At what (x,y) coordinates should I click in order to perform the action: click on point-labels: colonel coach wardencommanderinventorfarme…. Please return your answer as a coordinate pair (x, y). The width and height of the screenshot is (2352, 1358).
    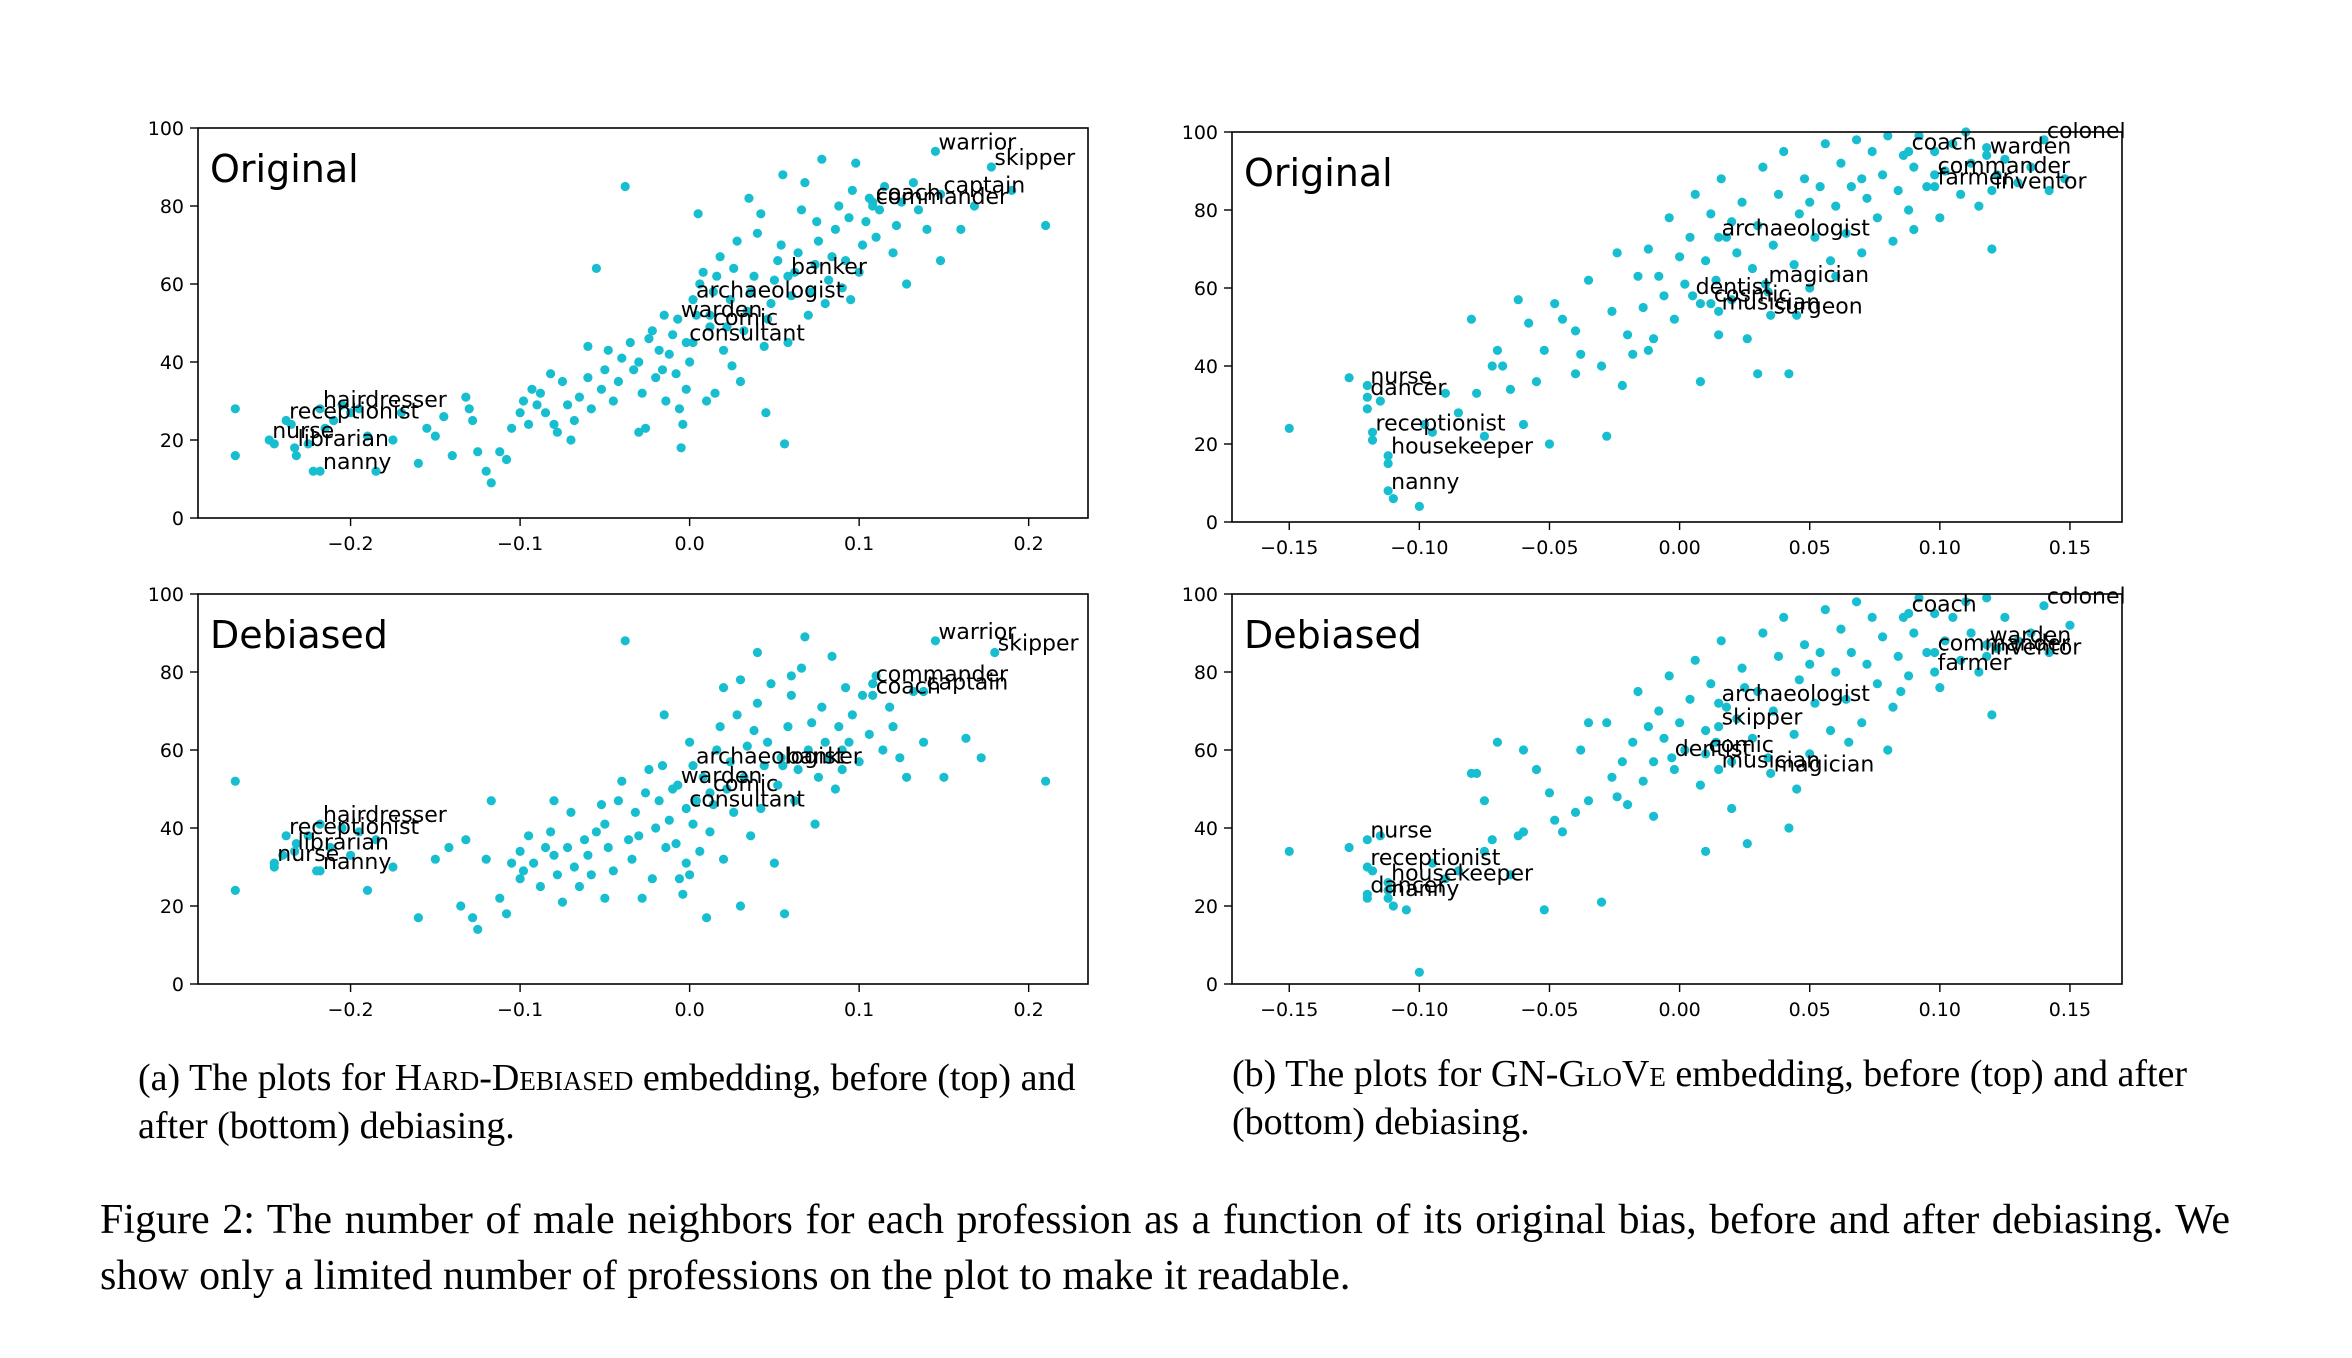
    Looking at the image, I should click on (1747, 744).